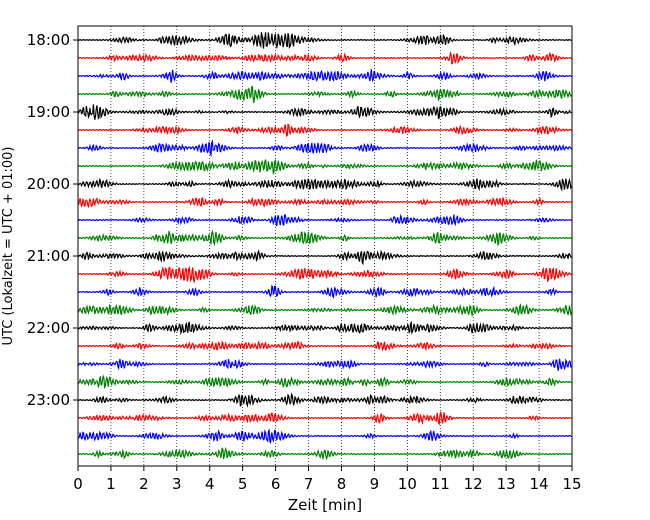 This screenshot has width=650, height=520. What do you see at coordinates (52, 220) in the screenshot?
I see `y-axis-ticks: 18:00 19:00 20:00 21:00 22:00 23:00` at bounding box center [52, 220].